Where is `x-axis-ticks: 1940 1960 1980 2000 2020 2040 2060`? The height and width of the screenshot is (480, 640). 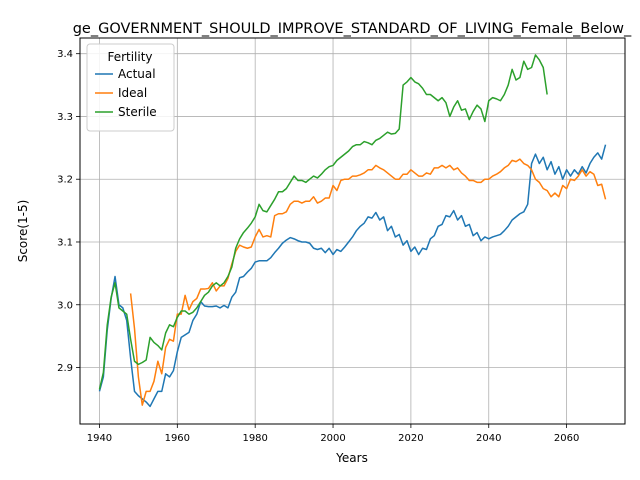
x-axis-ticks: 1940 1960 1980 2000 2020 2040 2060 is located at coordinates (333, 434).